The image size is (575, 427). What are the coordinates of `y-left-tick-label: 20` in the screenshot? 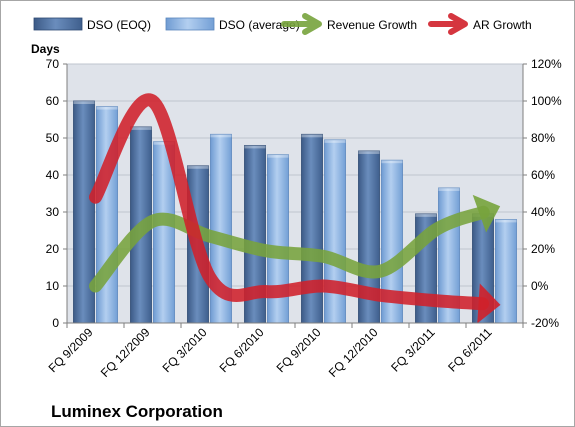 It's located at (53, 249).